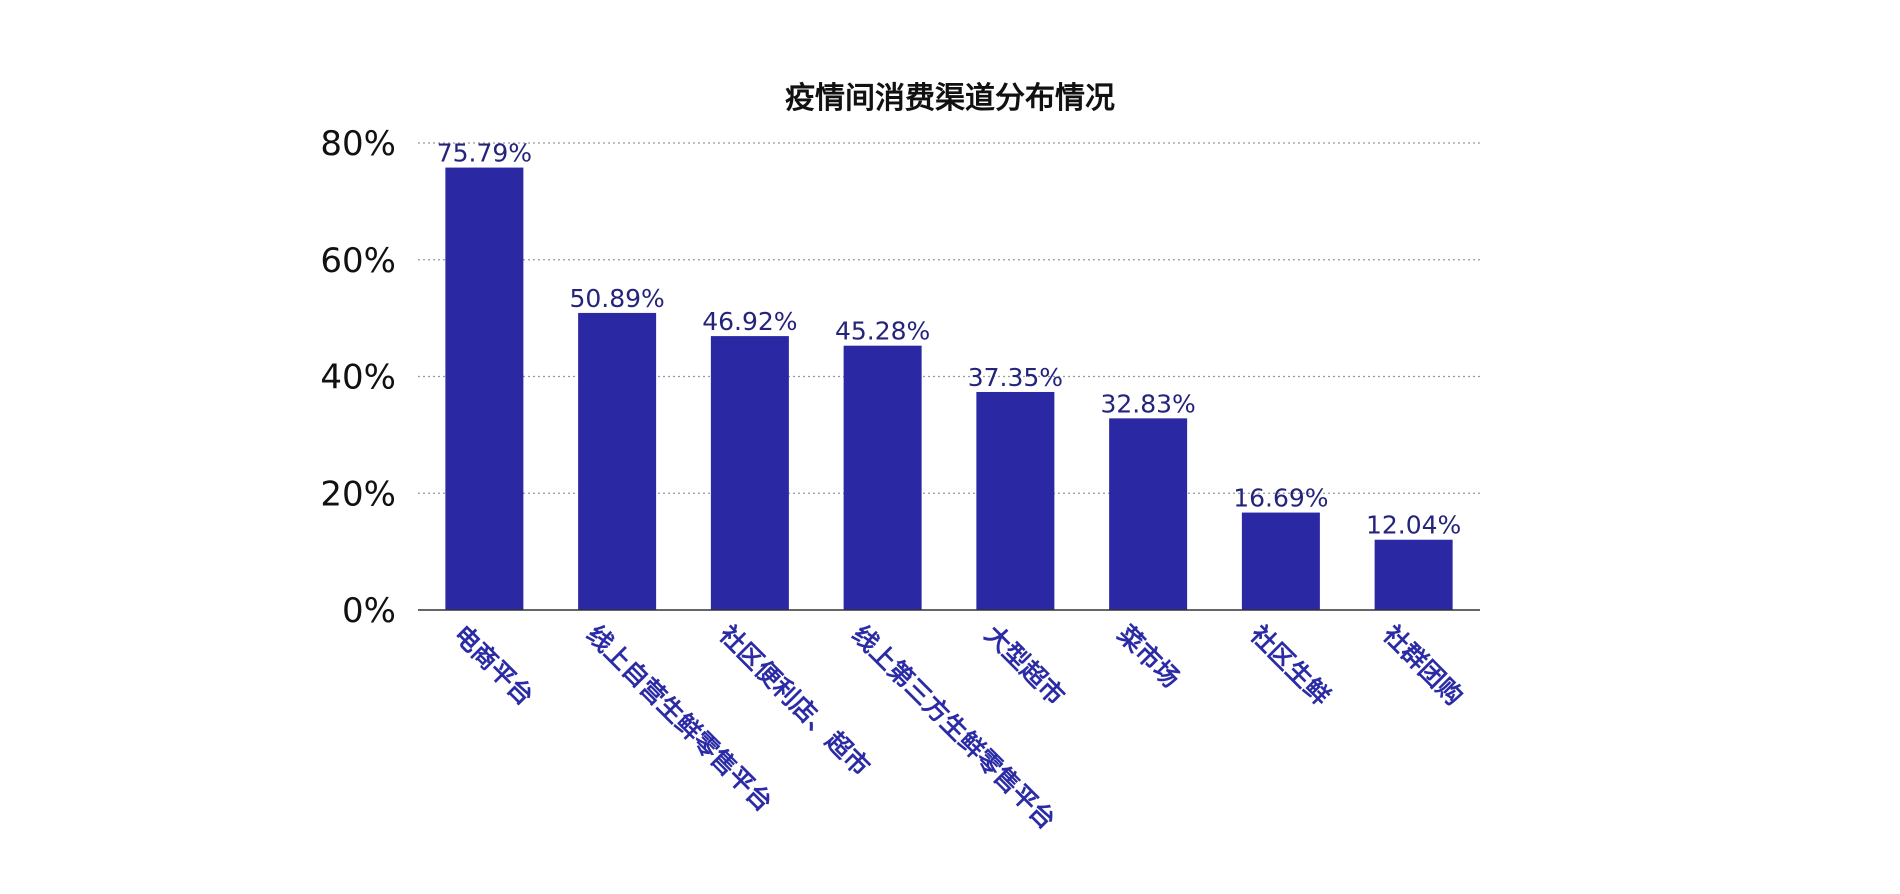 This screenshot has height=894, width=1900. Describe the element at coordinates (1147, 403) in the screenshot. I see `data-label: 32.83%` at that location.